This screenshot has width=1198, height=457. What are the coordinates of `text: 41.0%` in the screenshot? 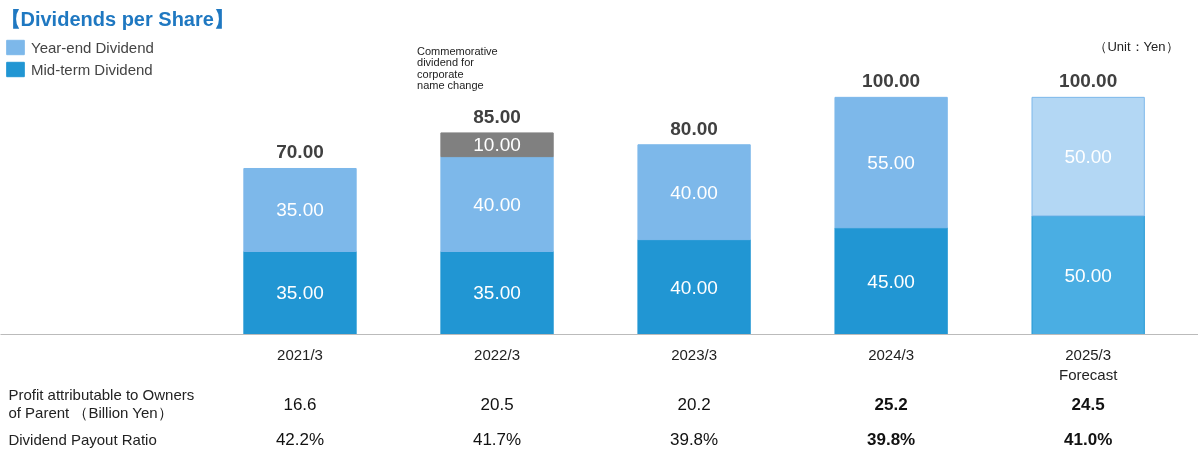 It's located at (1088, 439).